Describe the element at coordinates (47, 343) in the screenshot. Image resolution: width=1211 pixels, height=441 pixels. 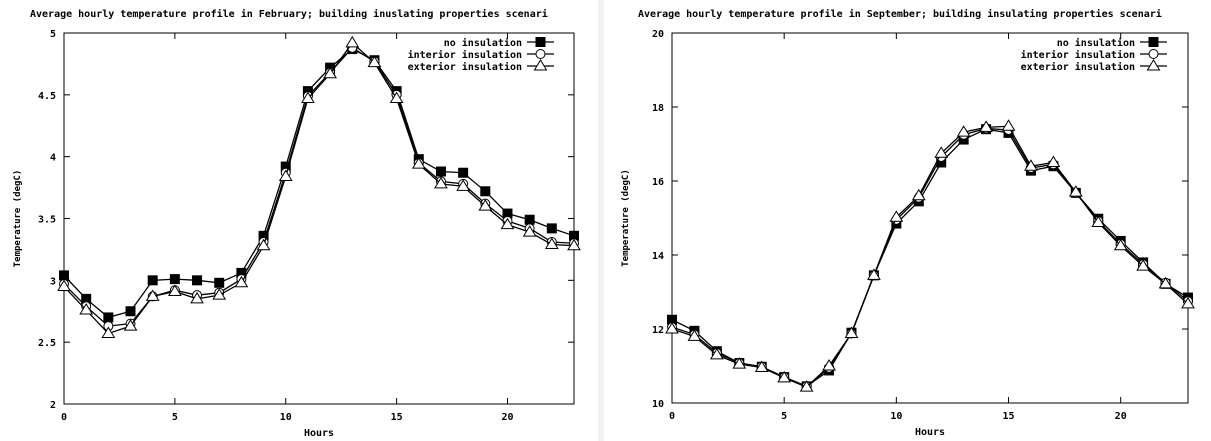
I see `y-tick-label: 2.5` at that location.